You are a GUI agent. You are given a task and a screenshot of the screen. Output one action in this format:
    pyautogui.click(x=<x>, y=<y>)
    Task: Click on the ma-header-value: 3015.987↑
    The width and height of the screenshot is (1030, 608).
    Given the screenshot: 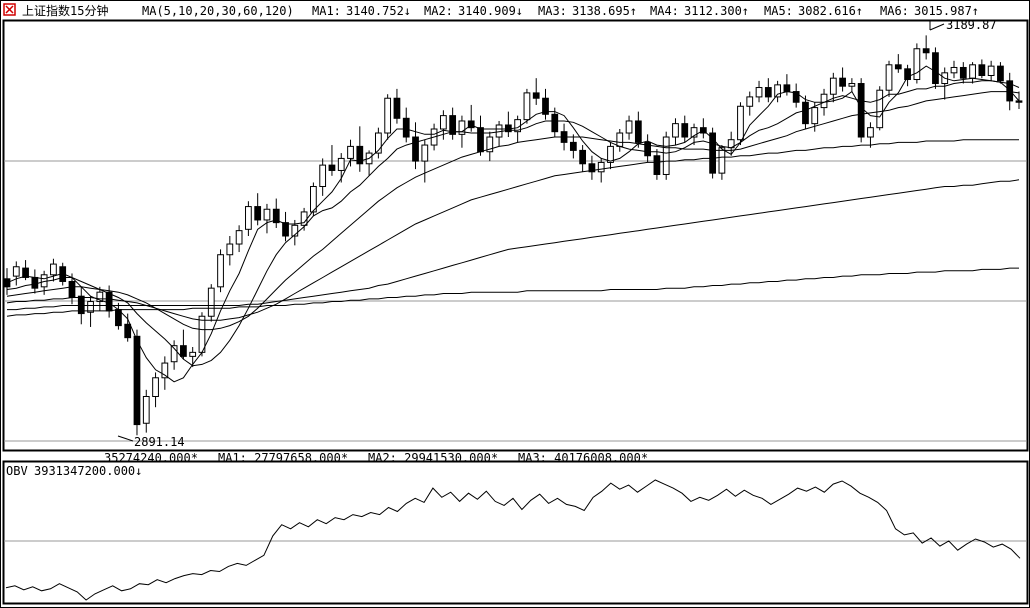 What is the action you would take?
    pyautogui.click(x=946, y=11)
    